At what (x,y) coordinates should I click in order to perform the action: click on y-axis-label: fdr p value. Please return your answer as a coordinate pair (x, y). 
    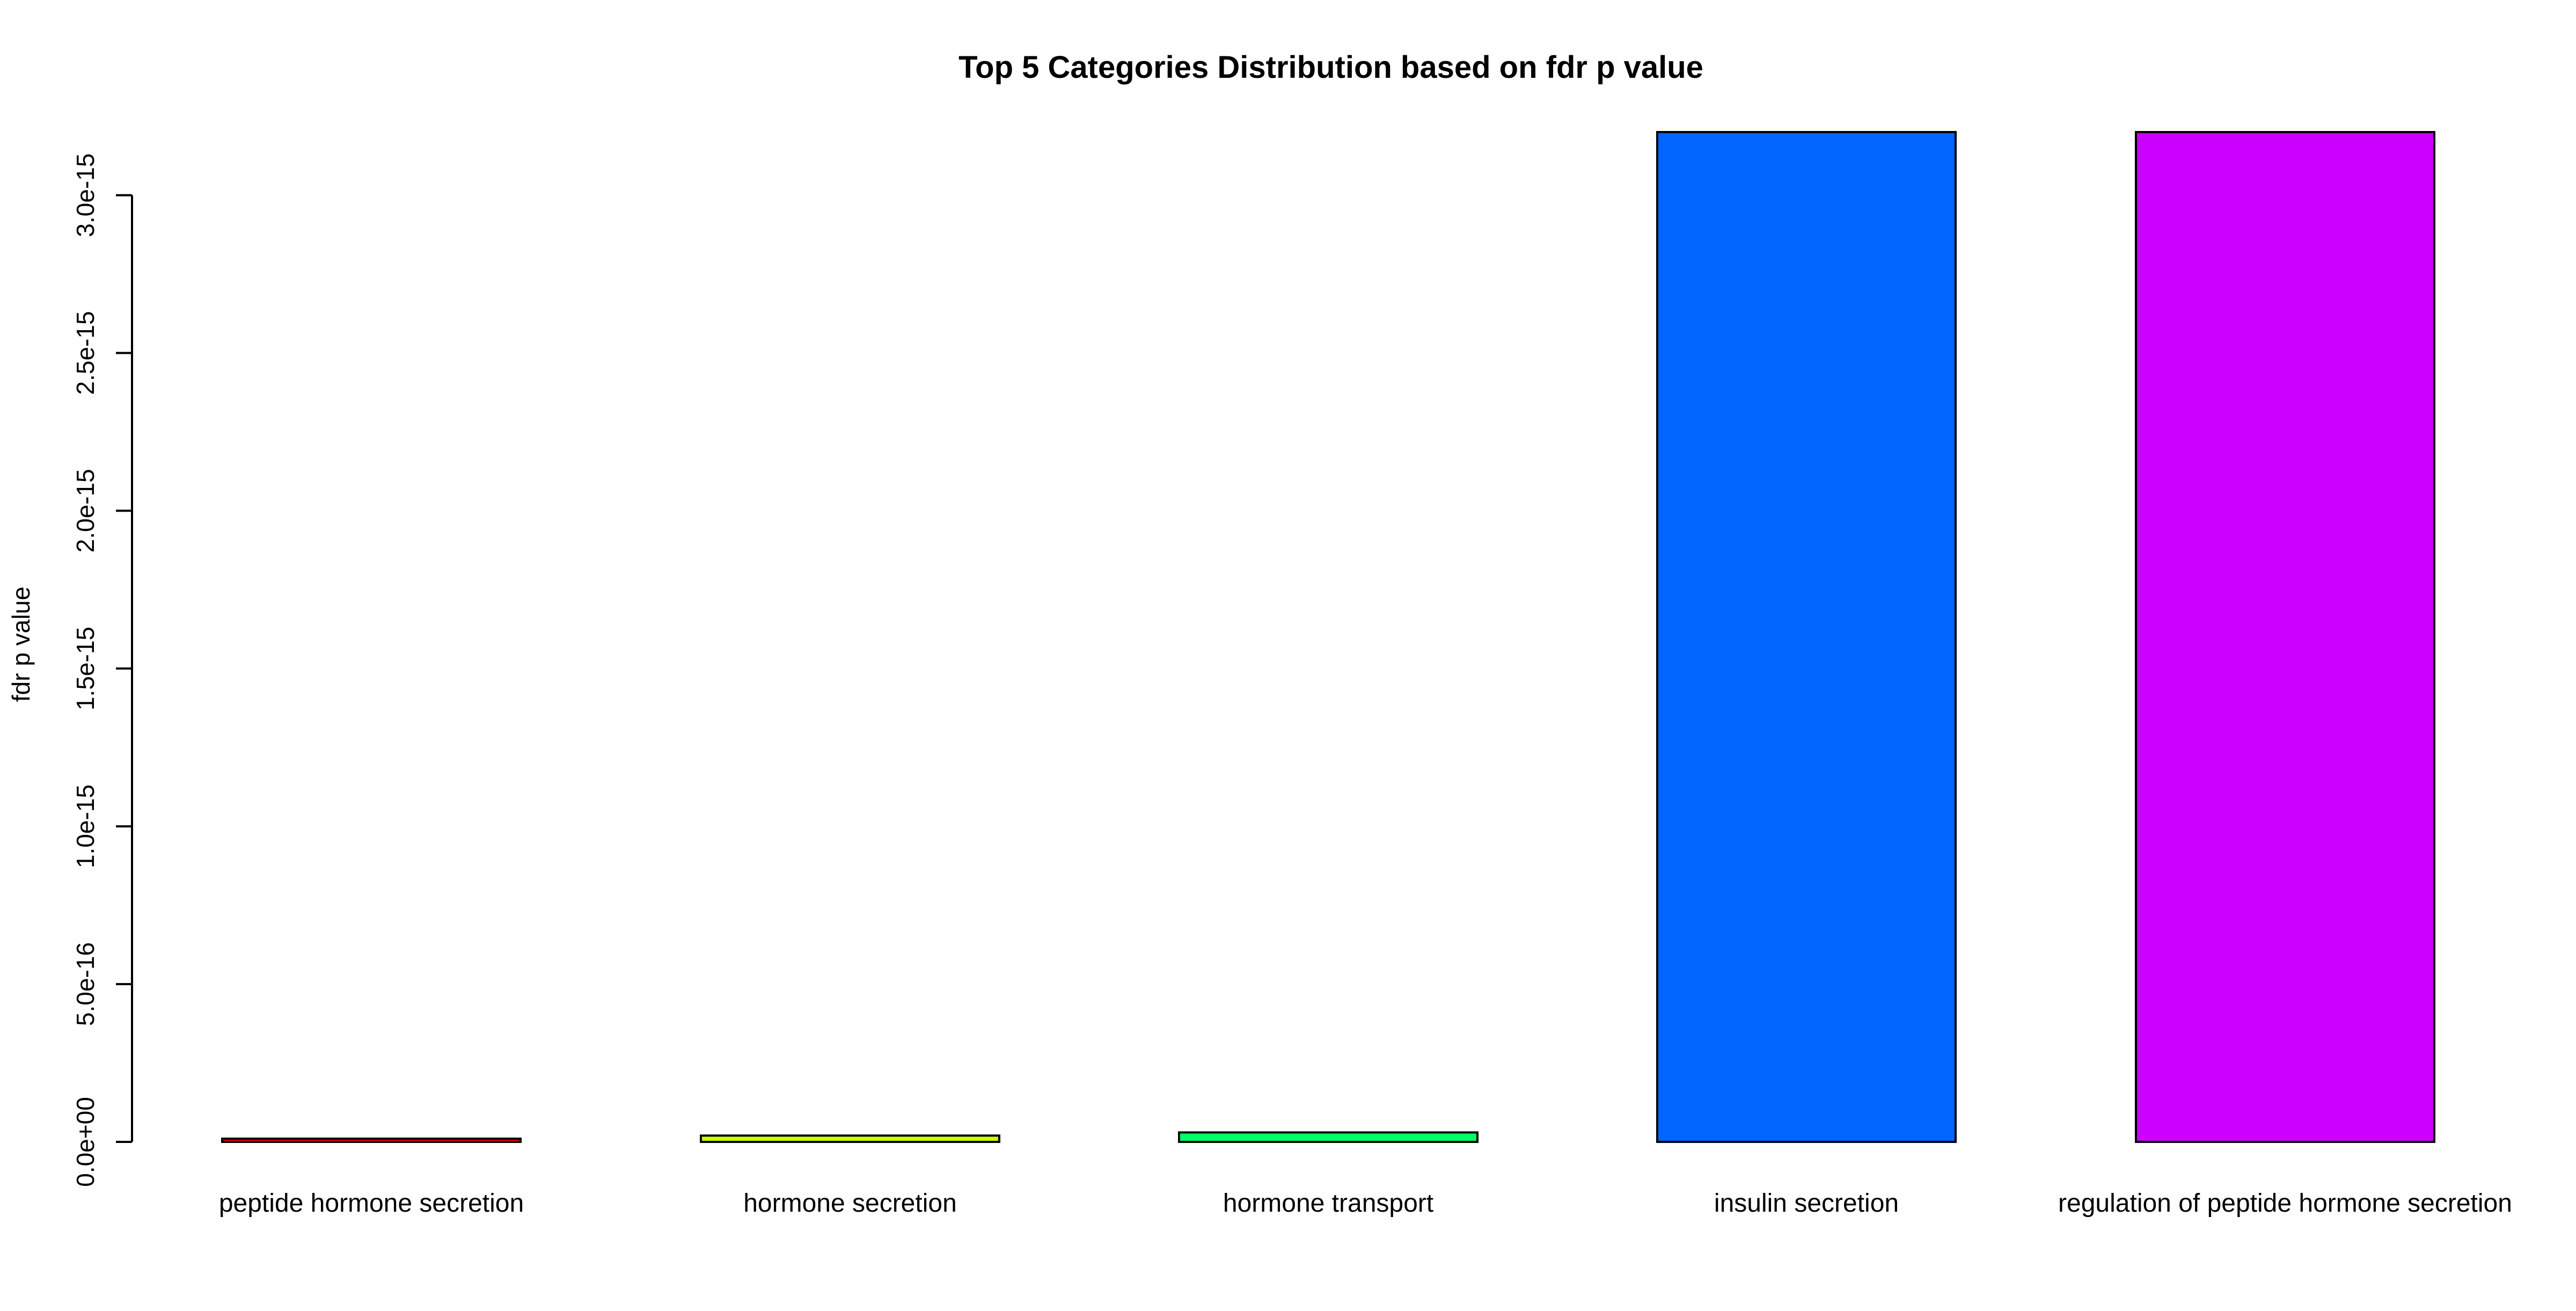
    Looking at the image, I should click on (21, 645).